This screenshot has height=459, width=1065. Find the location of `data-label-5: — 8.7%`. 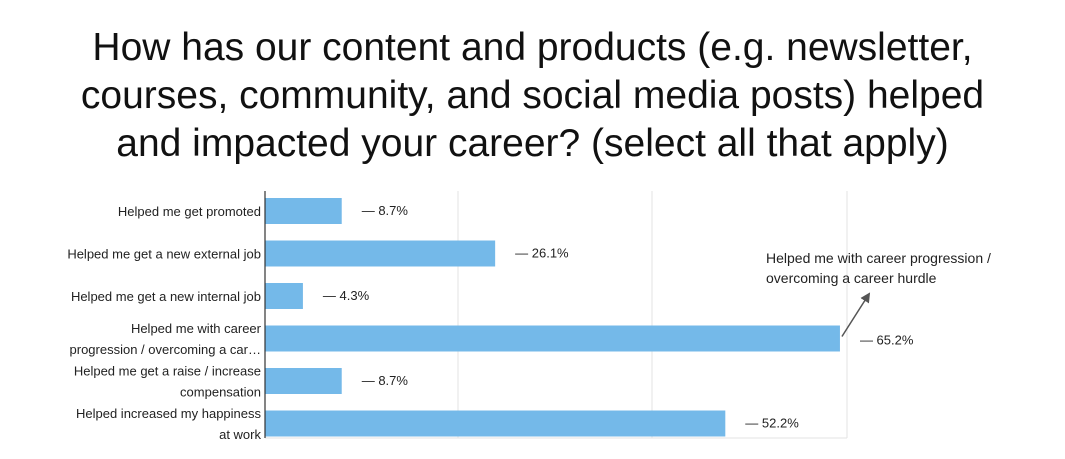

data-label-5: — 8.7% is located at coordinates (385, 380).